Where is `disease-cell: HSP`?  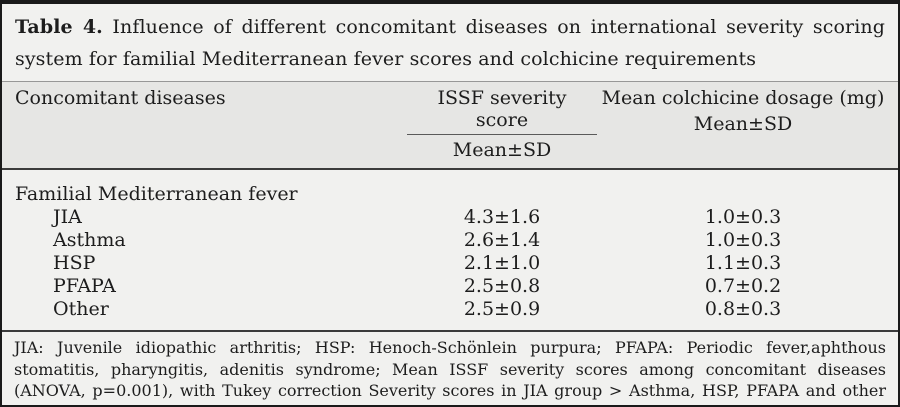
disease-cell: HSP is located at coordinates (74, 263).